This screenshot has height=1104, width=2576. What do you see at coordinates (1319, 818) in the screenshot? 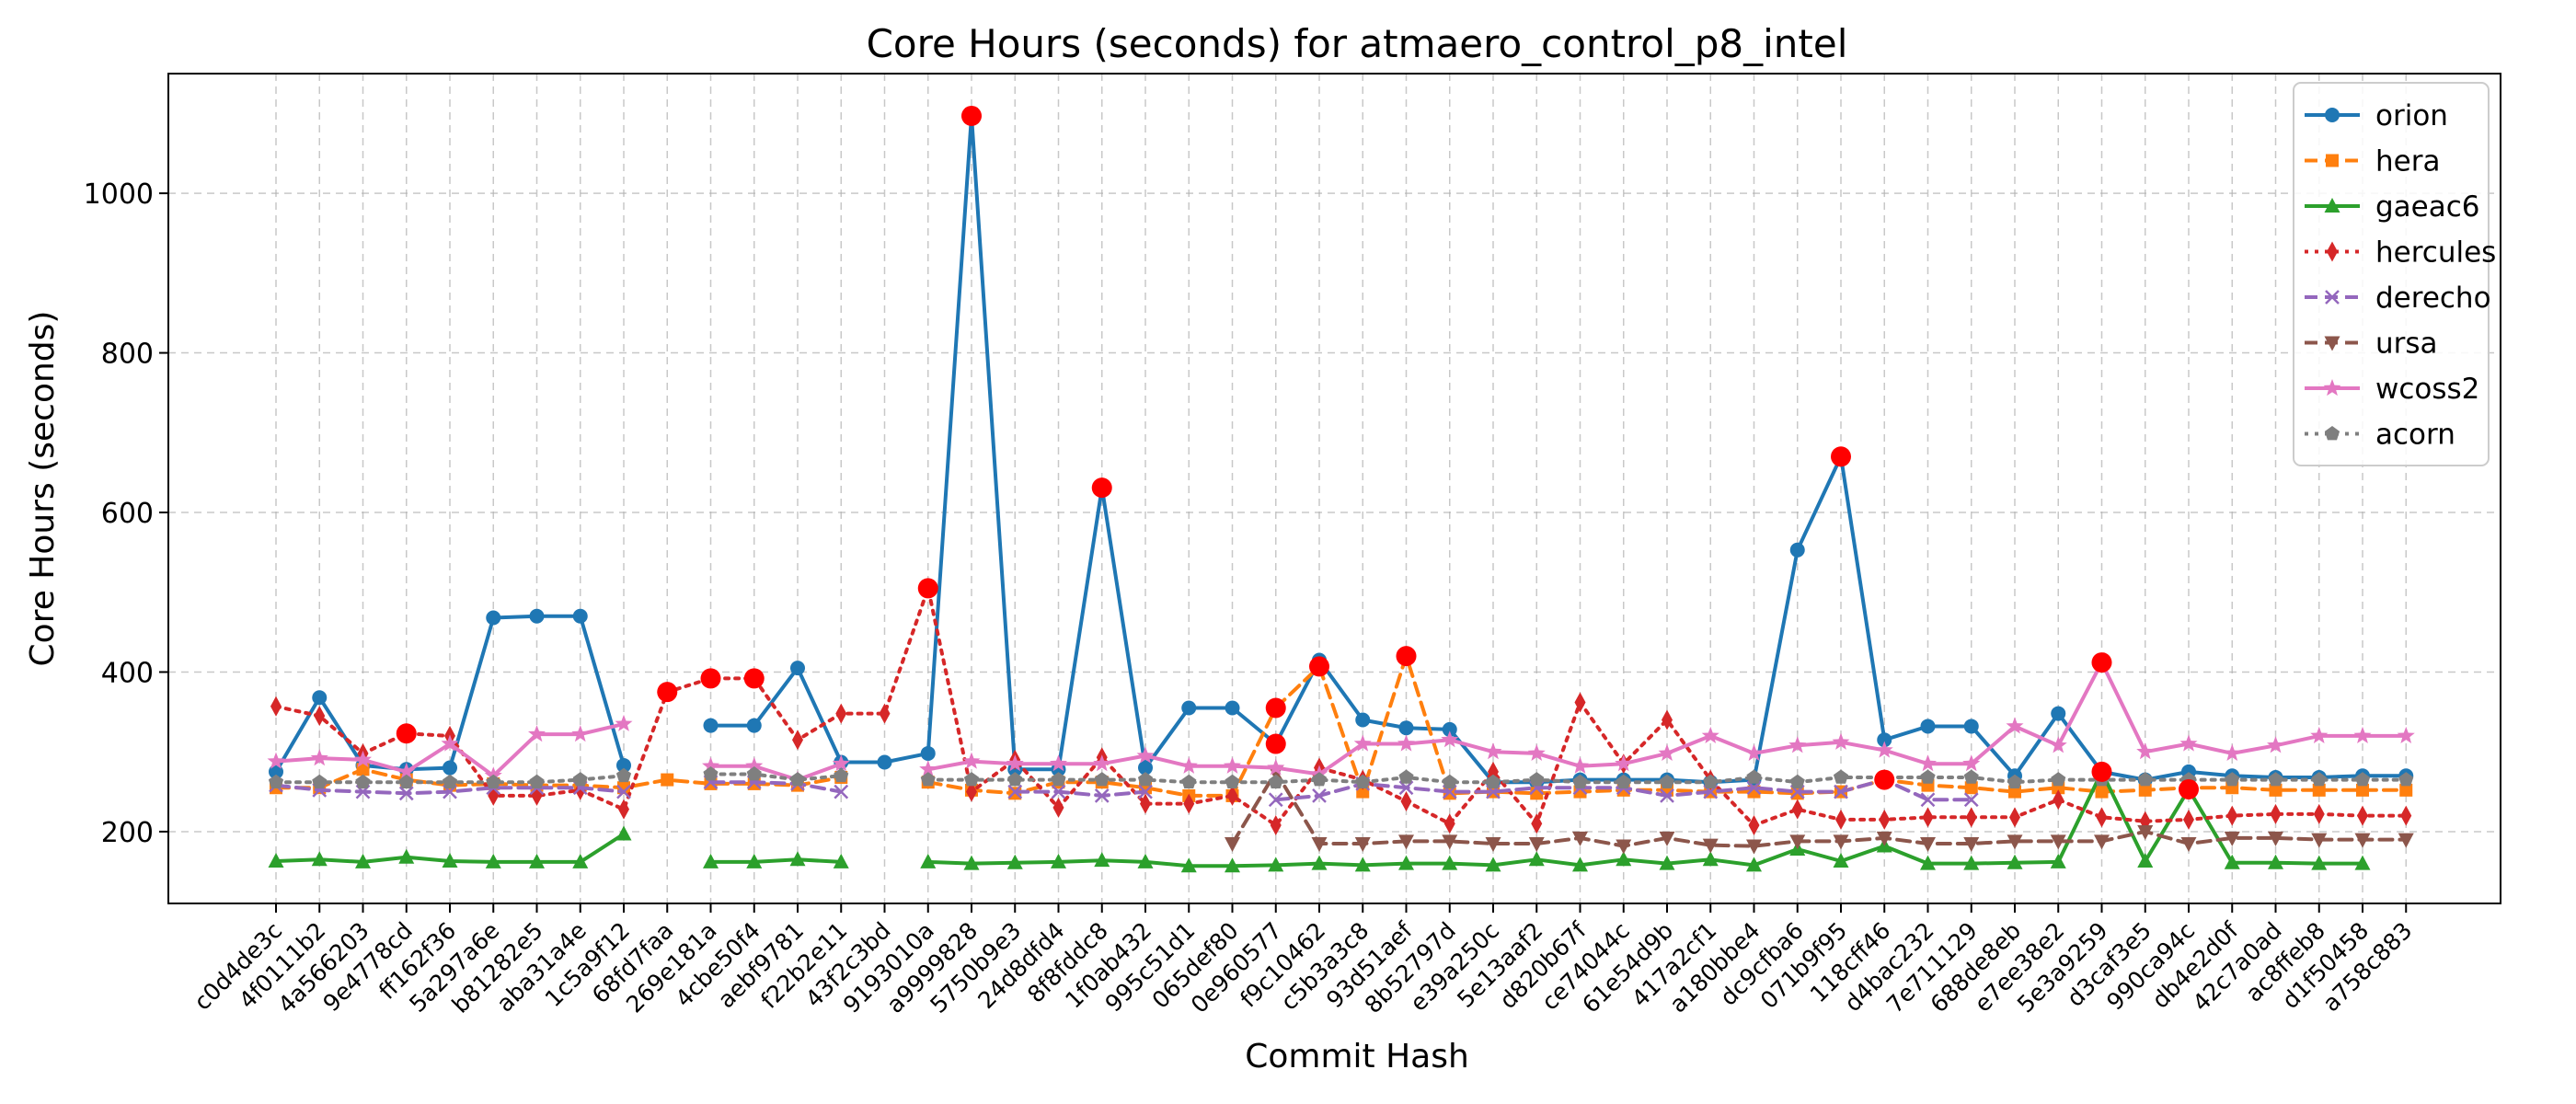
I see `series-gaeac6` at bounding box center [1319, 818].